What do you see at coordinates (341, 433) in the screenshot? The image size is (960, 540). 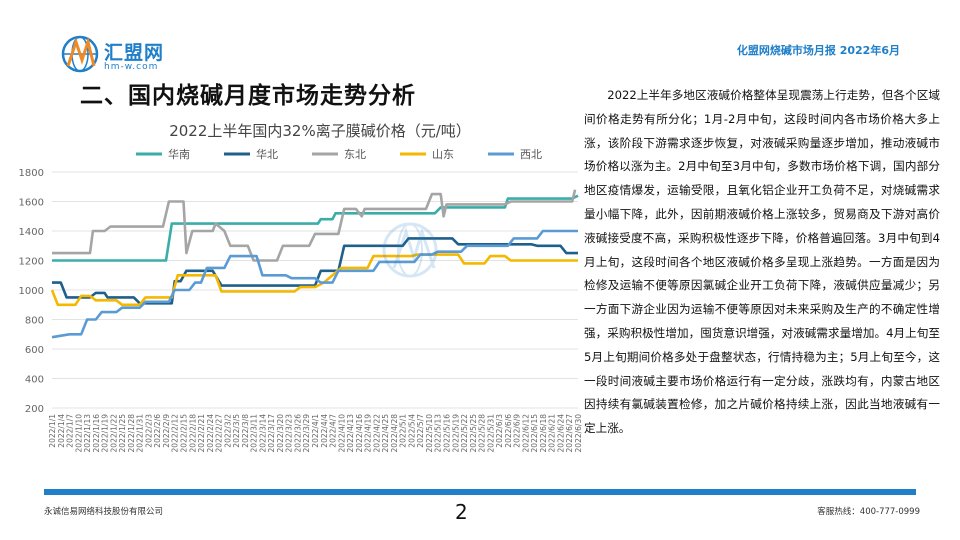 I see `x-tick-label-33: 2022/4/10` at bounding box center [341, 433].